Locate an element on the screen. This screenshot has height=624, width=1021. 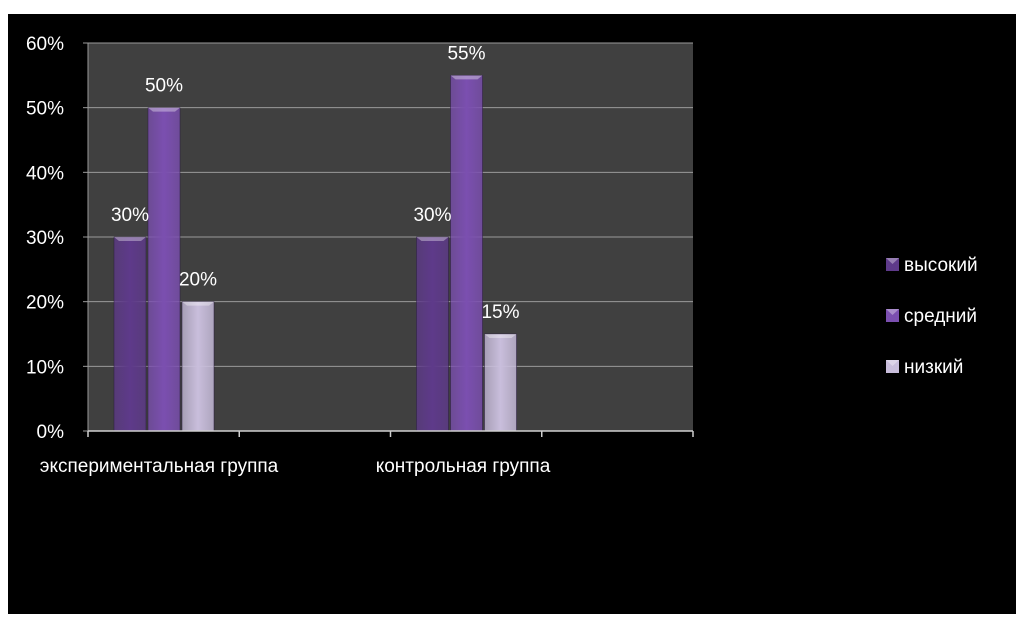
bar-низкий-2 is located at coordinates (500, 382).